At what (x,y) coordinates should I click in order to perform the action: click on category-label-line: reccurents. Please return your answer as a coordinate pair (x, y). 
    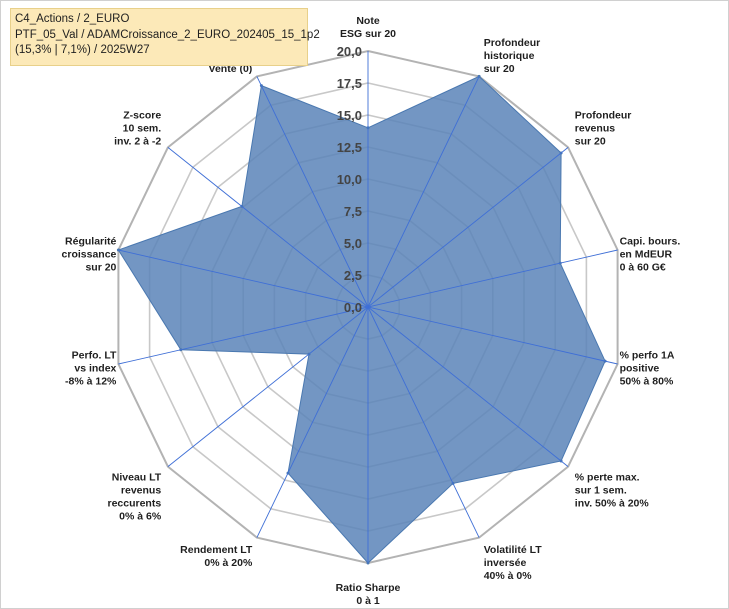
    Looking at the image, I should click on (134, 503).